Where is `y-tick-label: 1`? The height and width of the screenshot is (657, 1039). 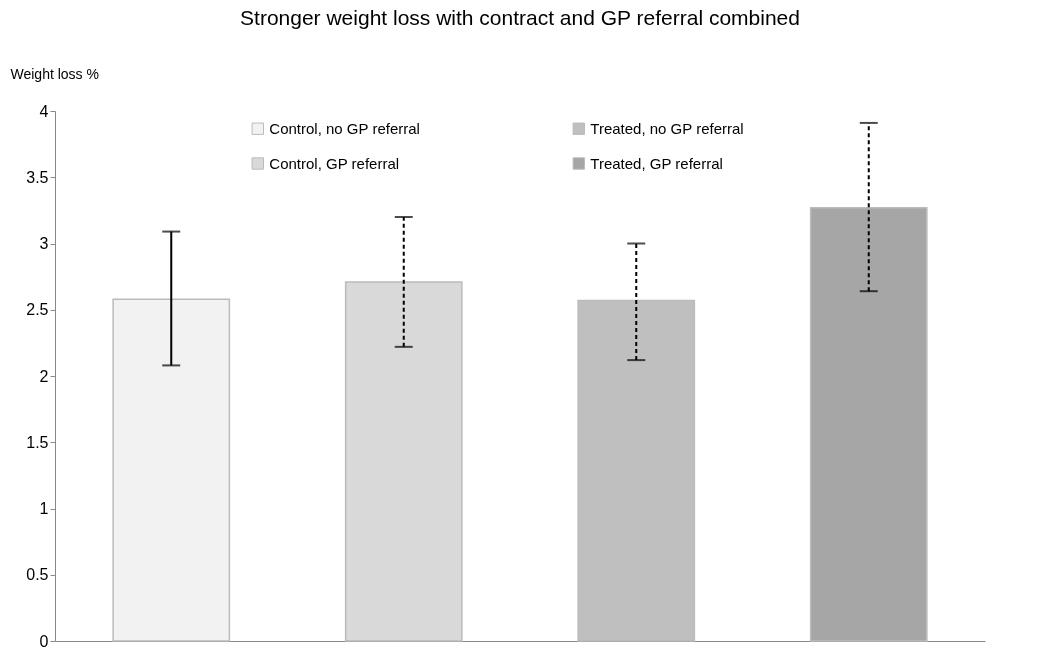 y-tick-label: 1 is located at coordinates (44, 508).